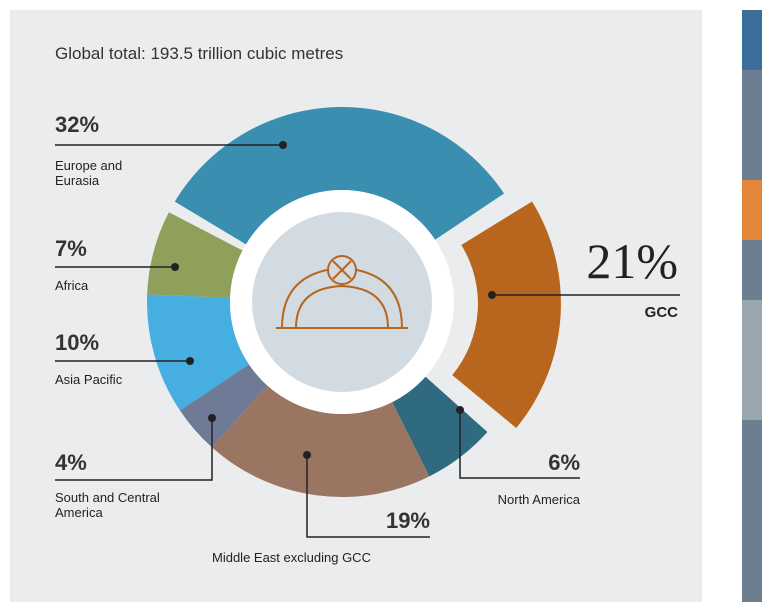 This screenshot has width=762, height=608. Describe the element at coordinates (77, 342) in the screenshot. I see `value-label: 10%` at that location.